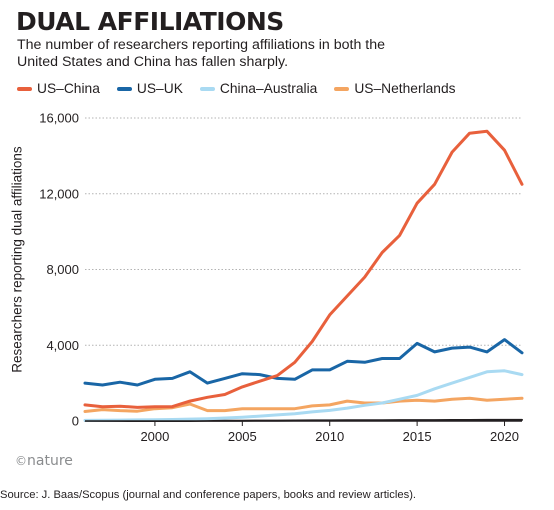 This screenshot has width=554, height=510. Describe the element at coordinates (21, 461) in the screenshot. I see `copyright-symbol: ©` at that location.